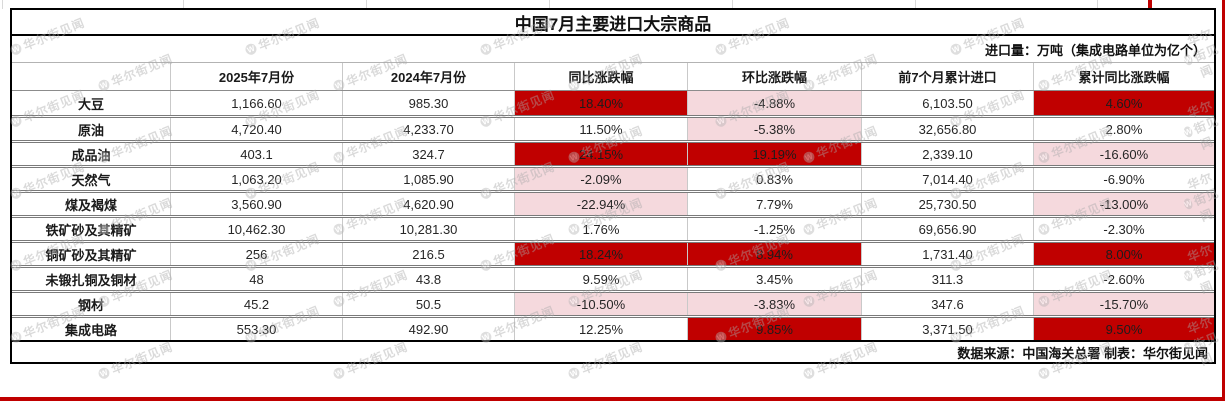 The image size is (1225, 401). Describe the element at coordinates (428, 329) in the screenshot. I see `value-cell: 492.90` at that location.